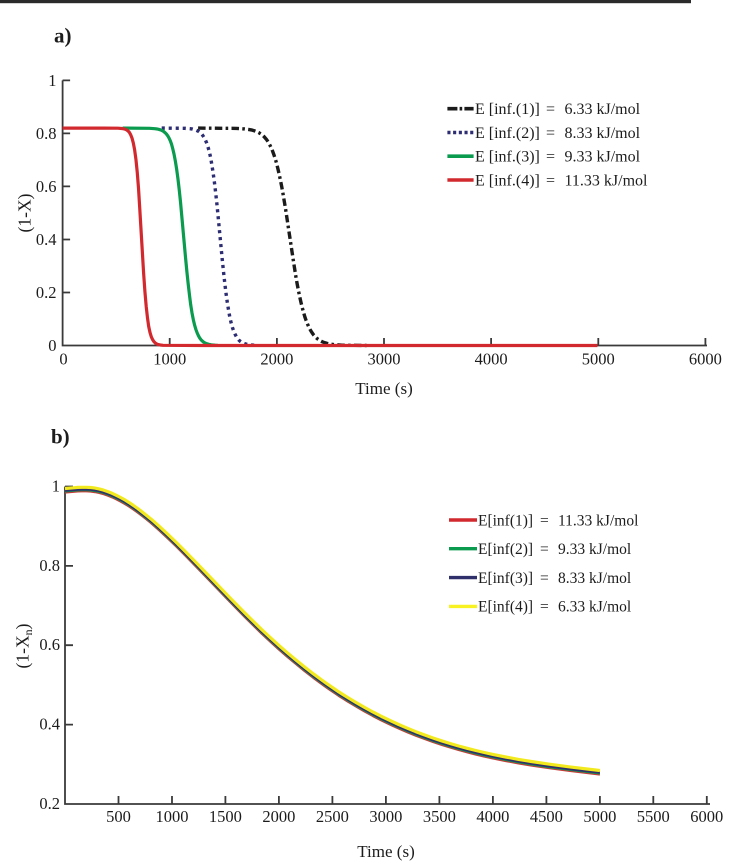  What do you see at coordinates (118, 816) in the screenshot?
I see `svg-text: 500` at bounding box center [118, 816].